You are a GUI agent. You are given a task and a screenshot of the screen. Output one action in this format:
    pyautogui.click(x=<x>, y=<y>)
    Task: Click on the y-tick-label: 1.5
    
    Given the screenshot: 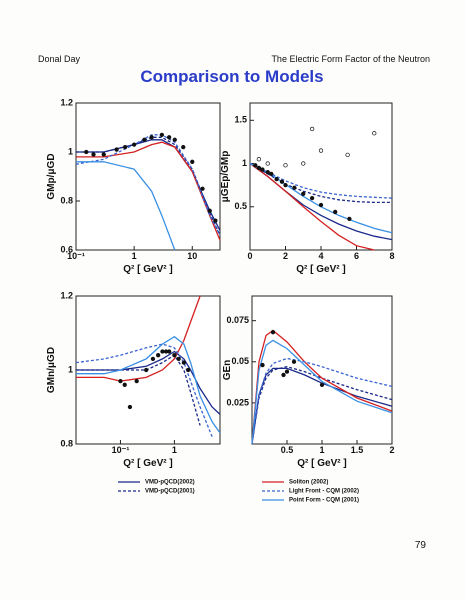 What is the action you would take?
    pyautogui.click(x=240, y=120)
    